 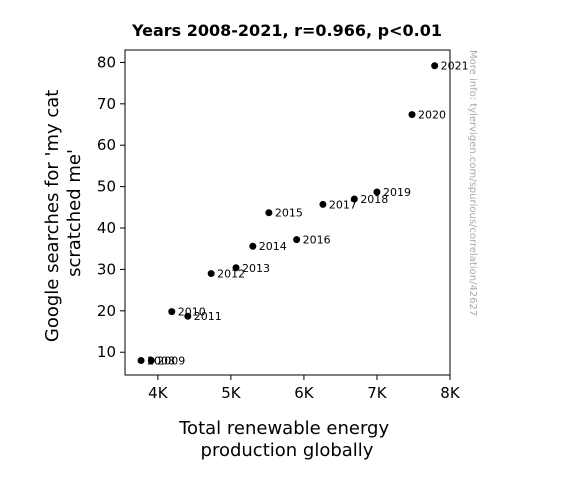 What do you see at coordinates (106, 145) in the screenshot?
I see `y-tick-label: 60` at bounding box center [106, 145].